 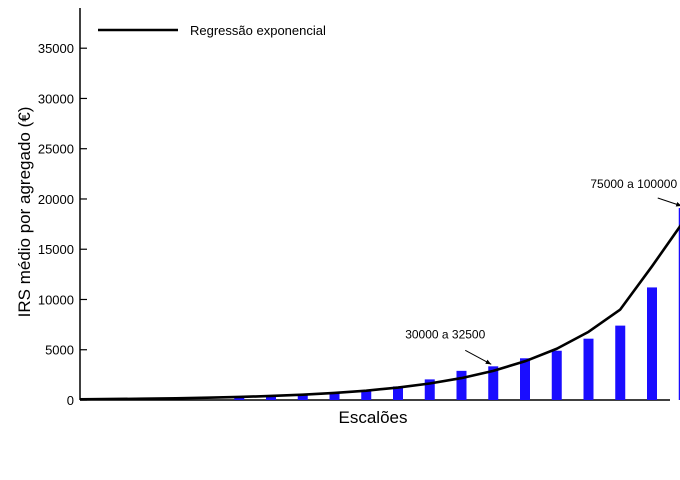 What do you see at coordinates (258, 30) in the screenshot?
I see `legend-label: Regressão exponencial` at bounding box center [258, 30].